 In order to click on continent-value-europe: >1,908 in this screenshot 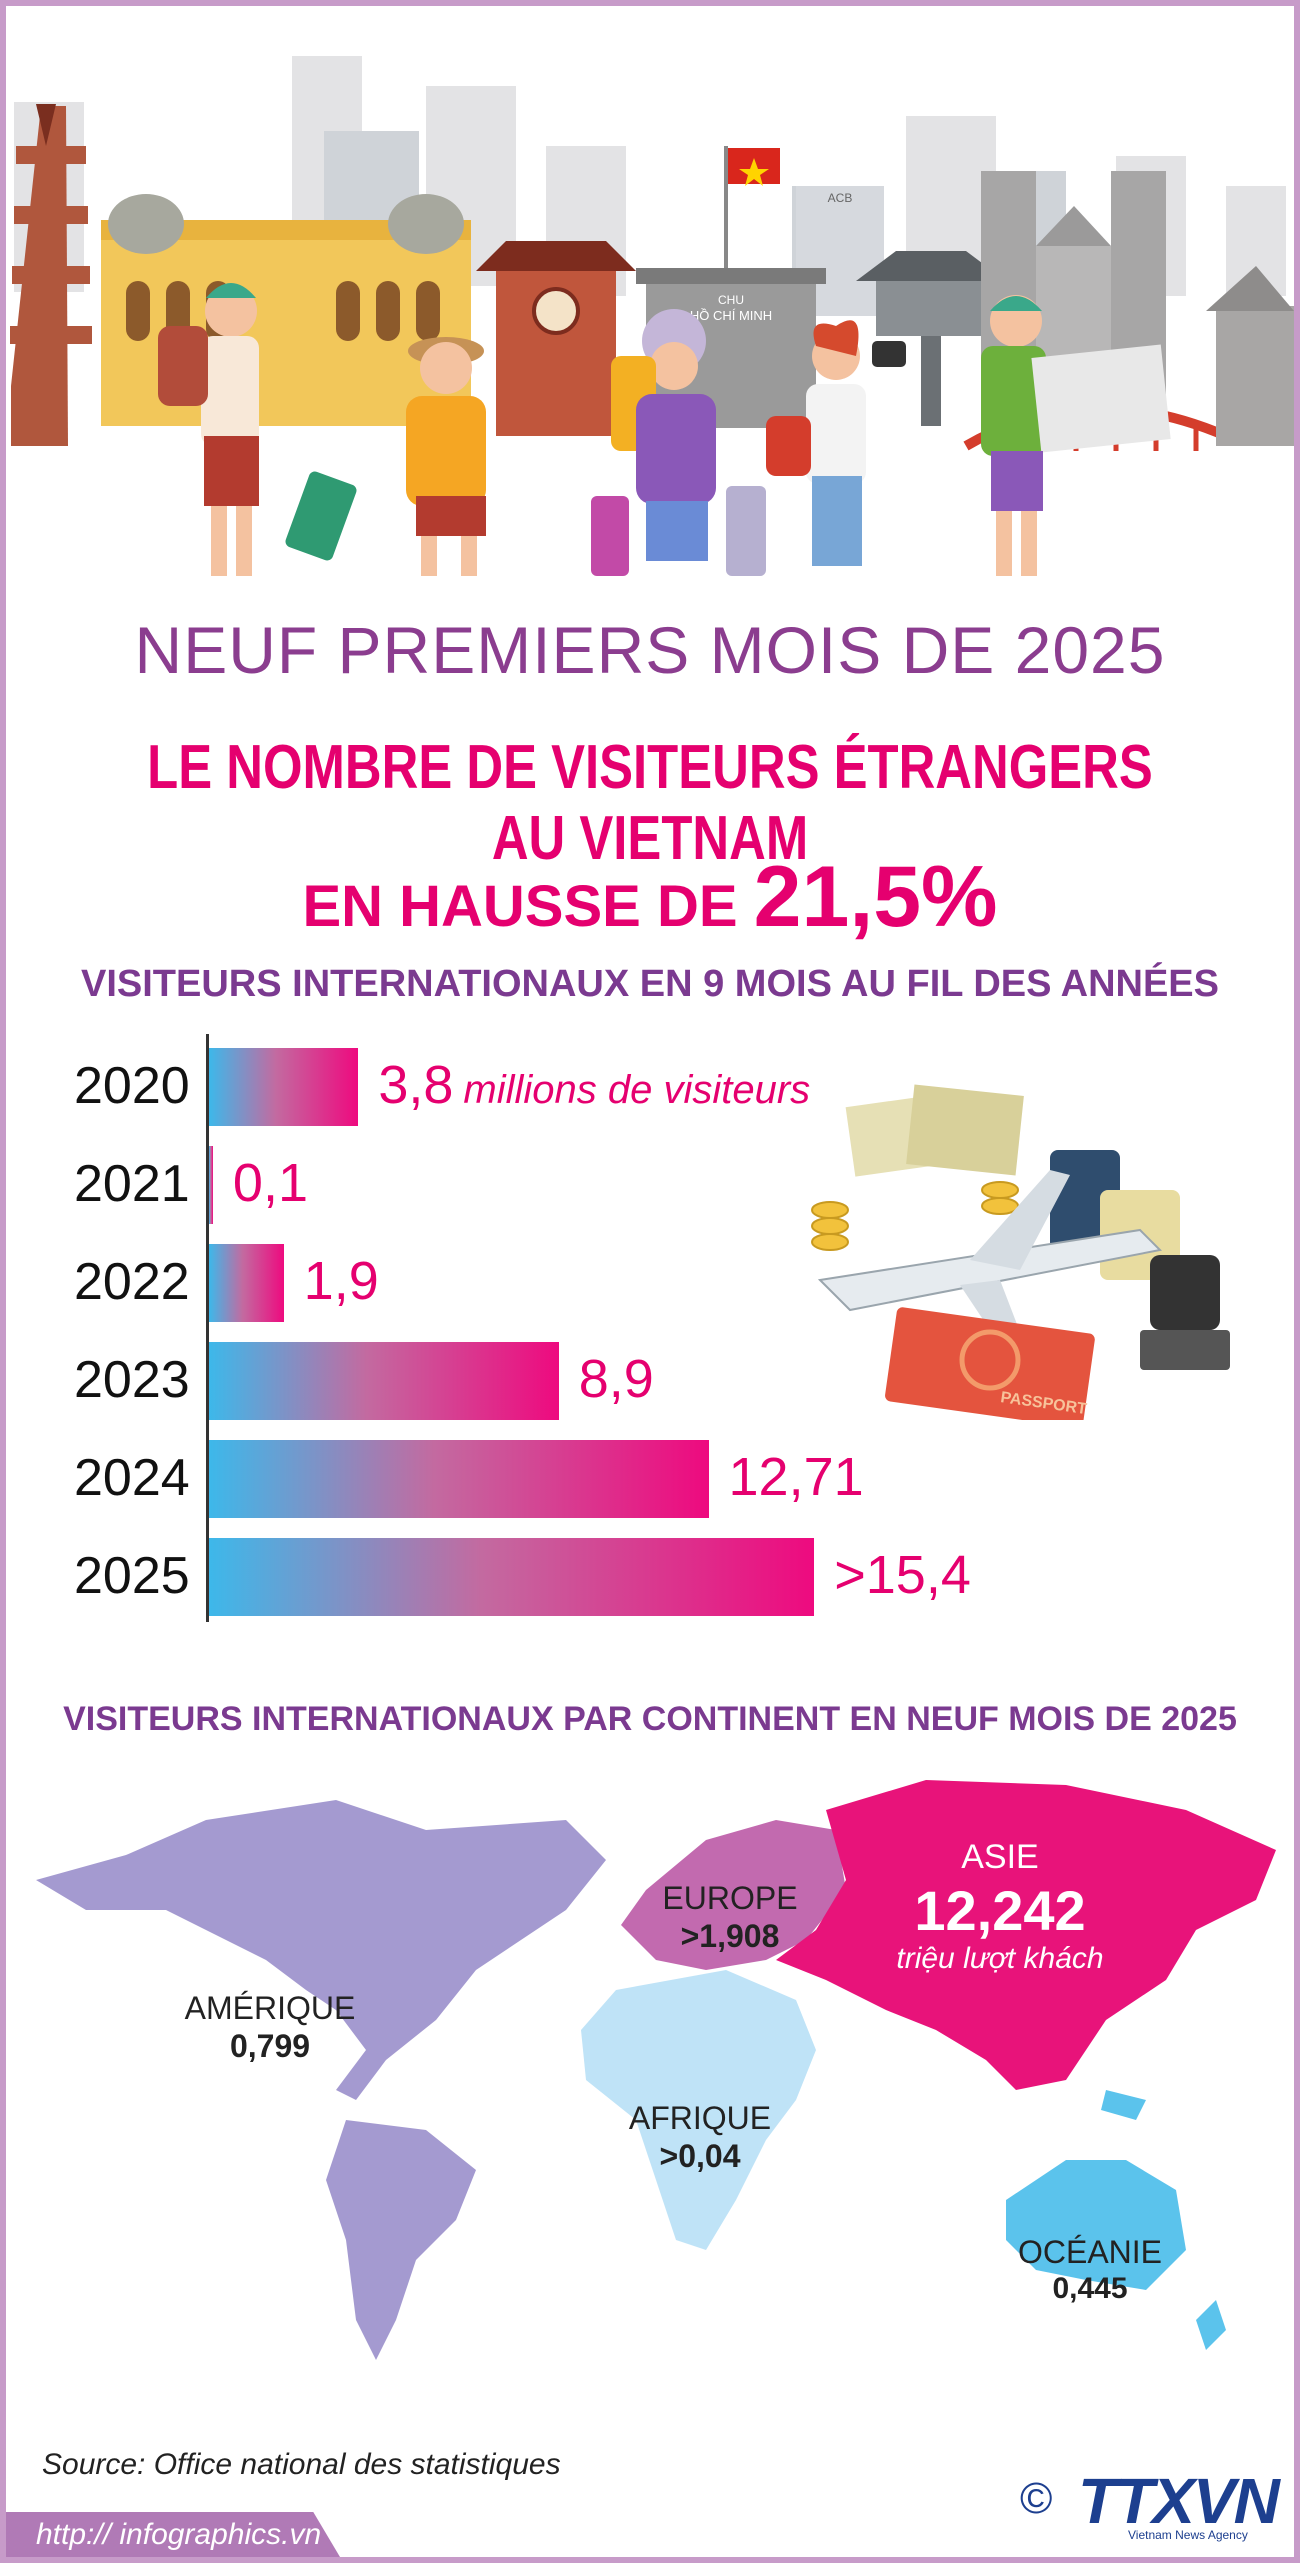, I will do `click(730, 1936)`.